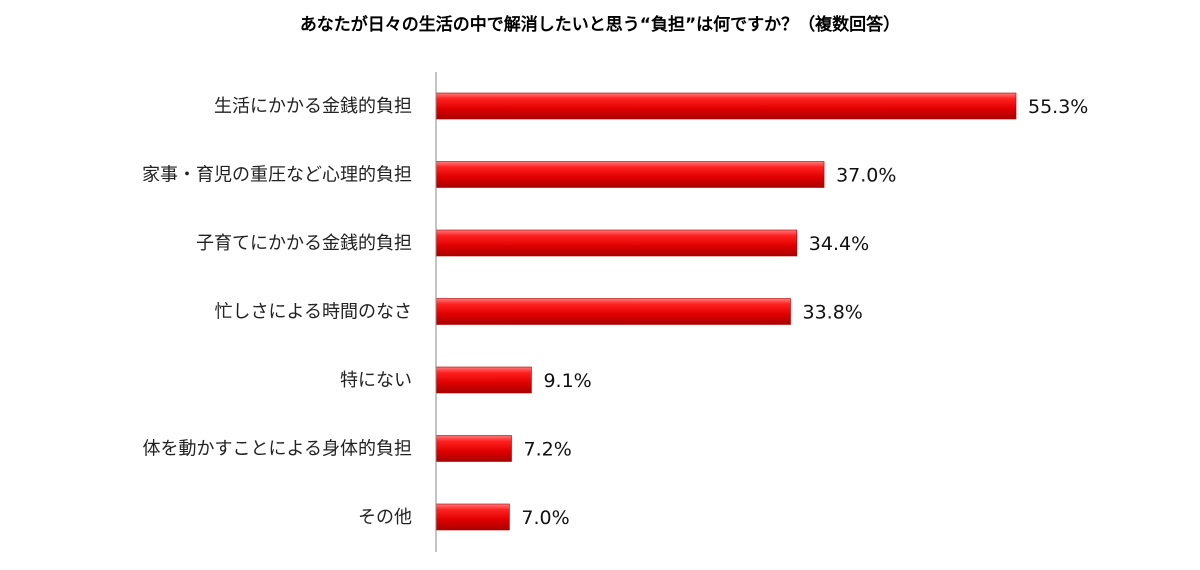 This screenshot has width=1200, height=570. I want to click on value-label: 7.0%, so click(545, 518).